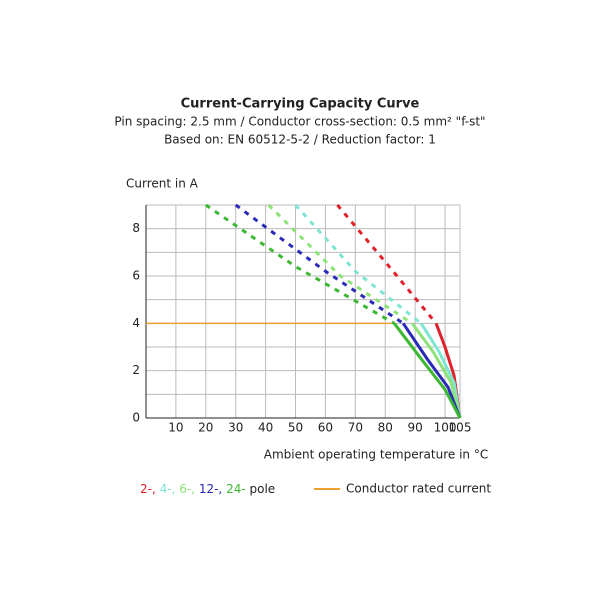 The height and width of the screenshot is (604, 600). Describe the element at coordinates (136, 228) in the screenshot. I see `y-tick-label: 8` at that location.